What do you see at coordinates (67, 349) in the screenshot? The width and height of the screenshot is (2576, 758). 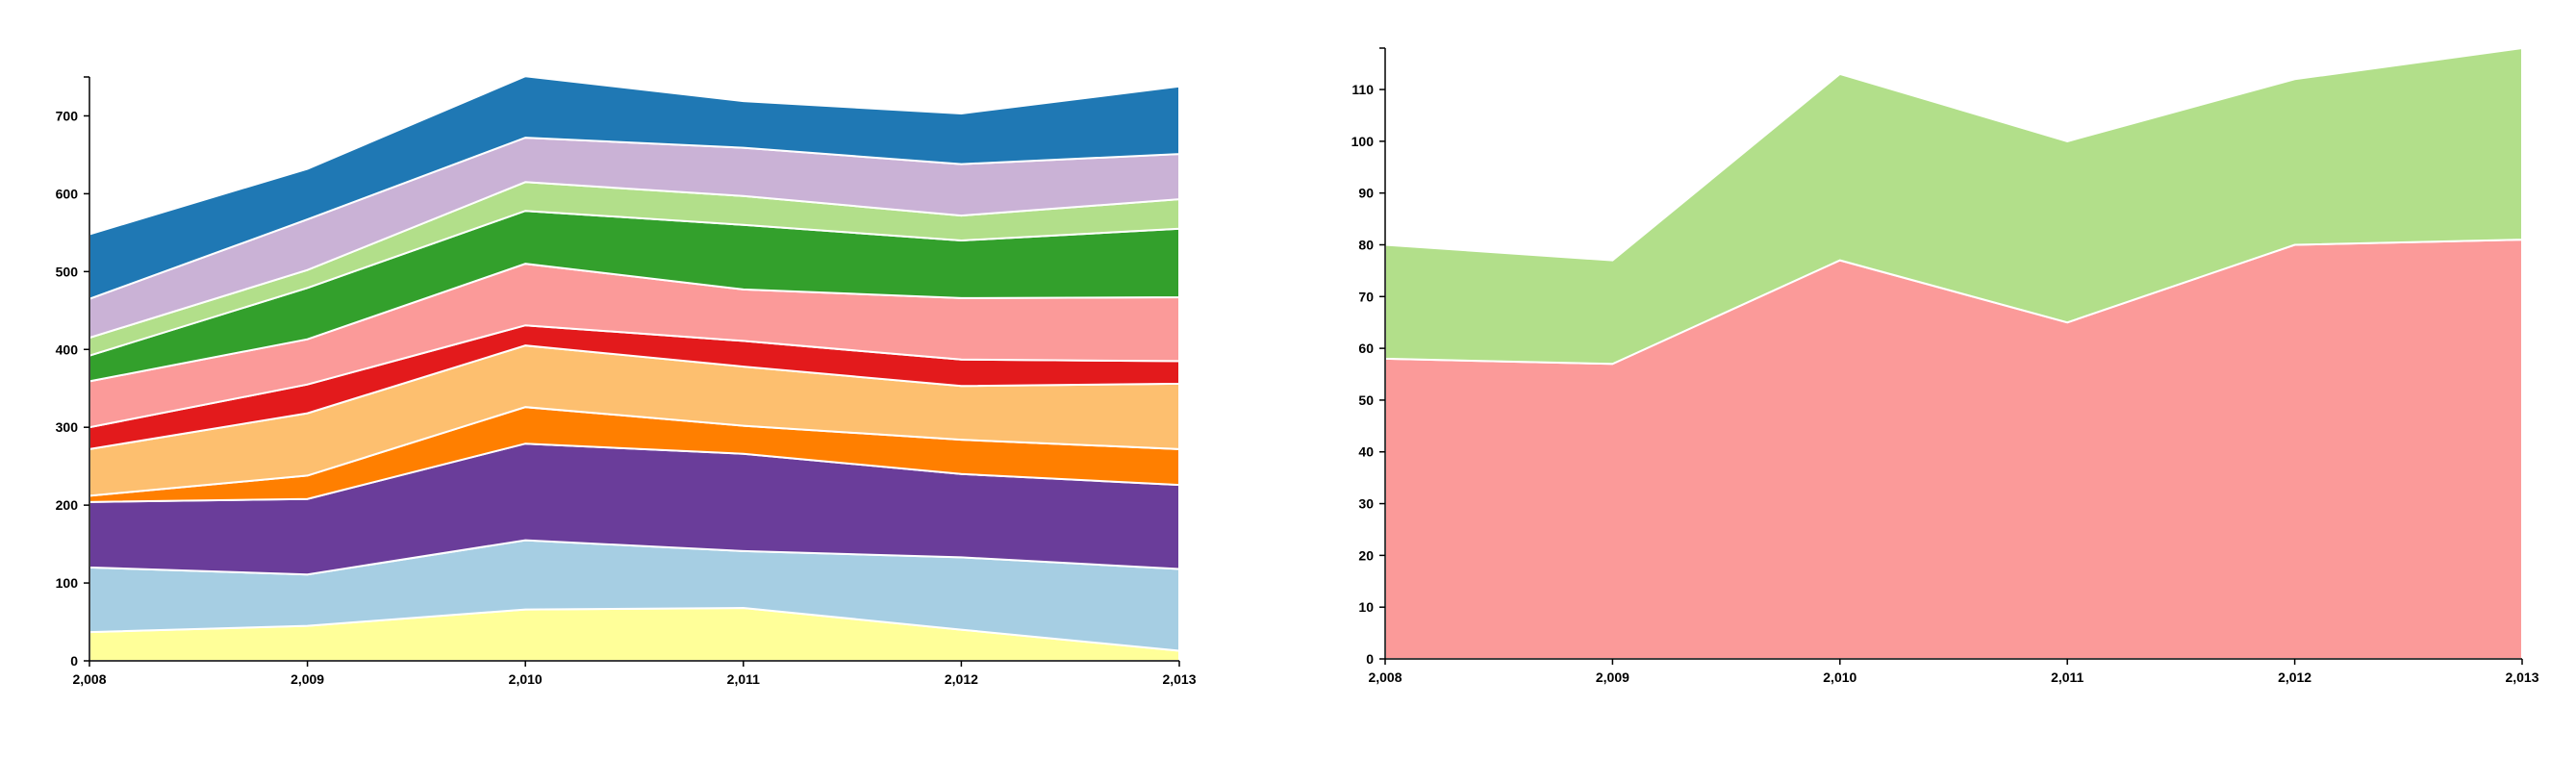 I see `y-tick-label: 400` at bounding box center [67, 349].